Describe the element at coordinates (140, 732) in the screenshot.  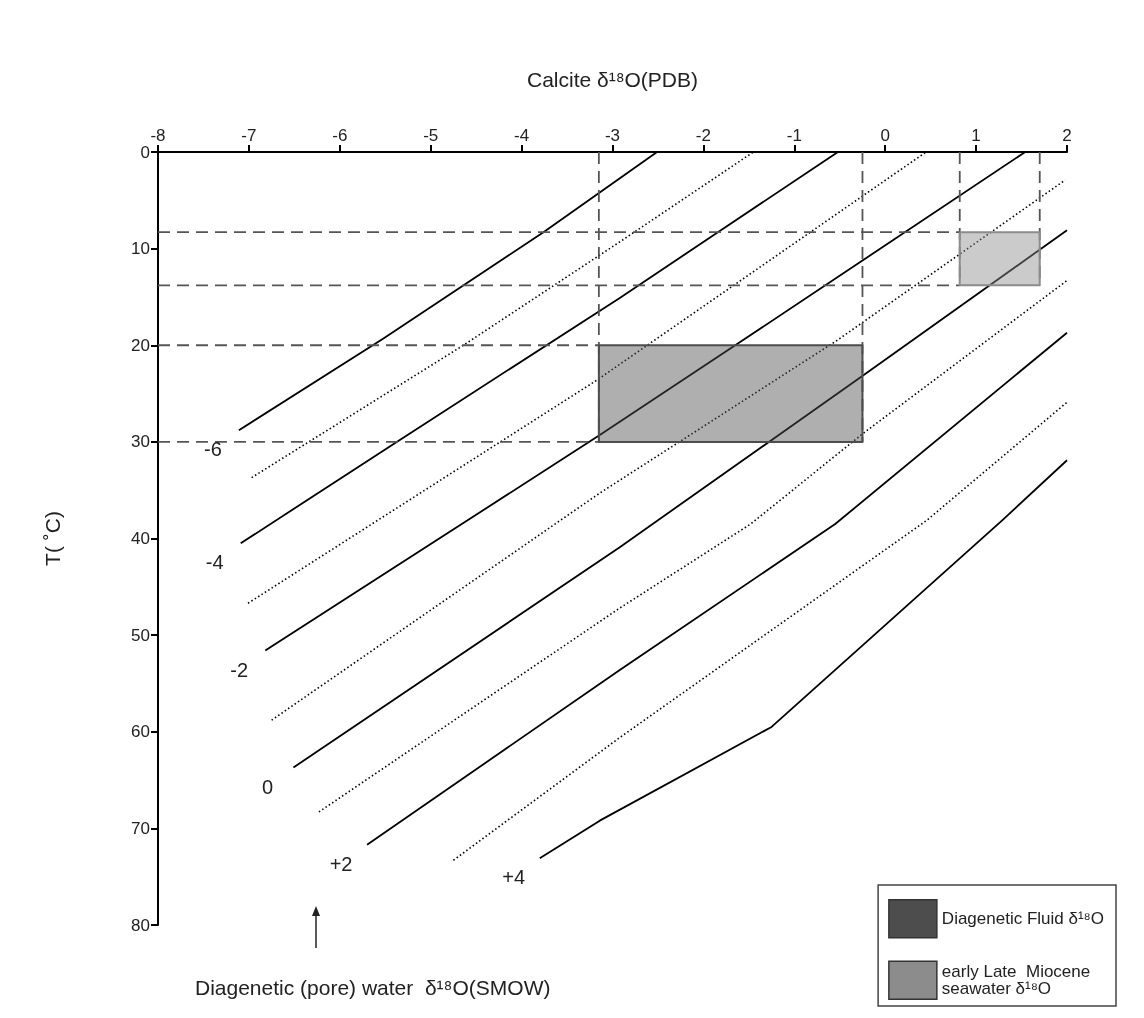
I see `y-tick-label: 60` at that location.